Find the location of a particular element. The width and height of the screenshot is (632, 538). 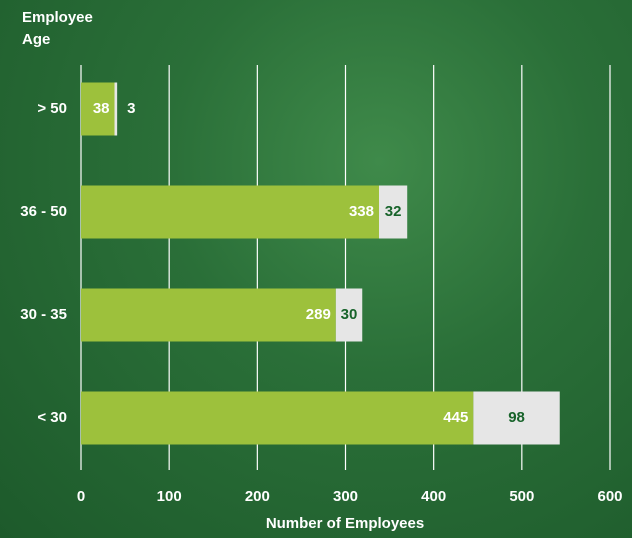

y-tick-label: 36 - 50 is located at coordinates (43, 211).